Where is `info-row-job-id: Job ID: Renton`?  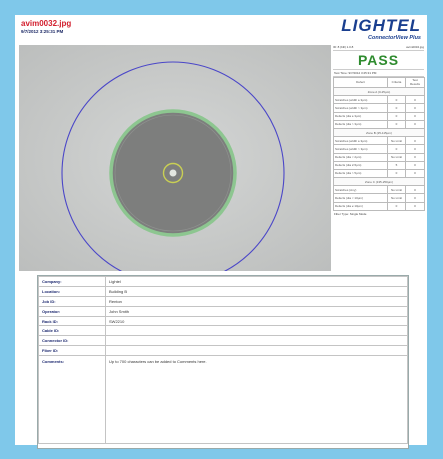 info-row-job-id: Job ID: Renton is located at coordinates (223, 301).